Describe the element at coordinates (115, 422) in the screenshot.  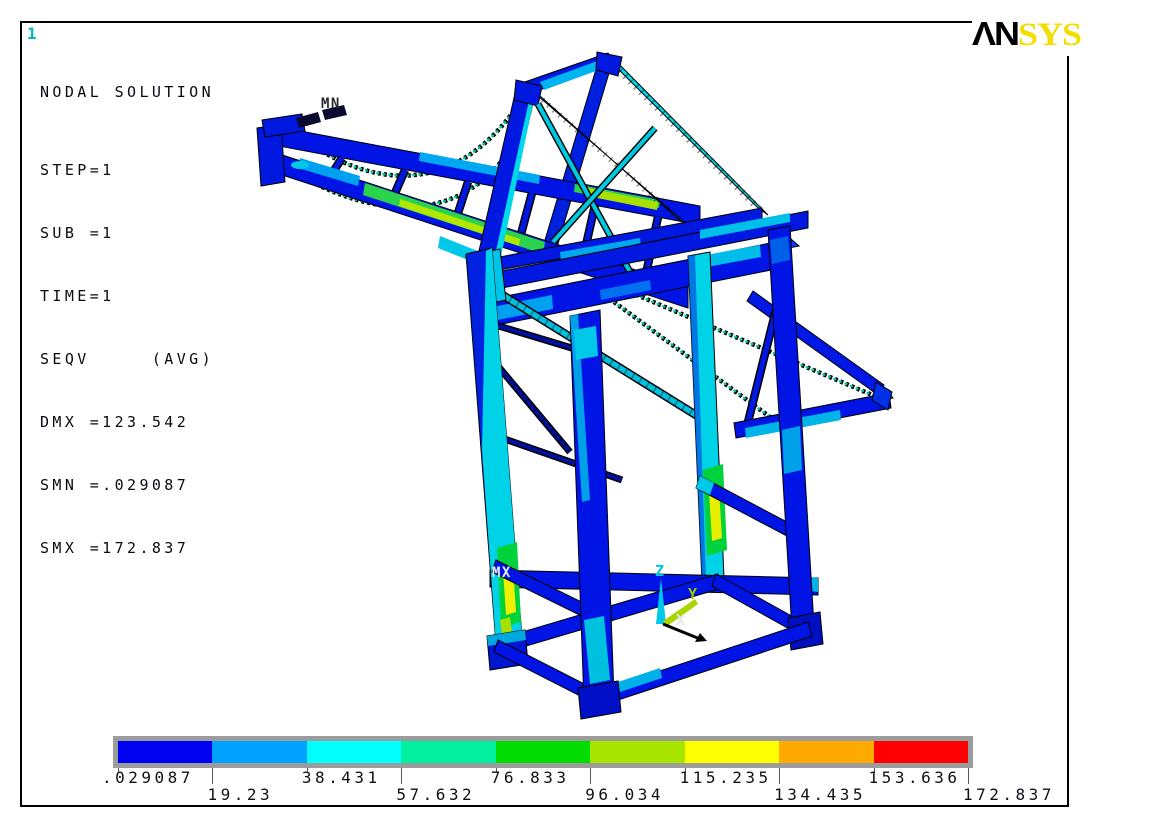
I see `annotation-line: DMX =123.542` at that location.